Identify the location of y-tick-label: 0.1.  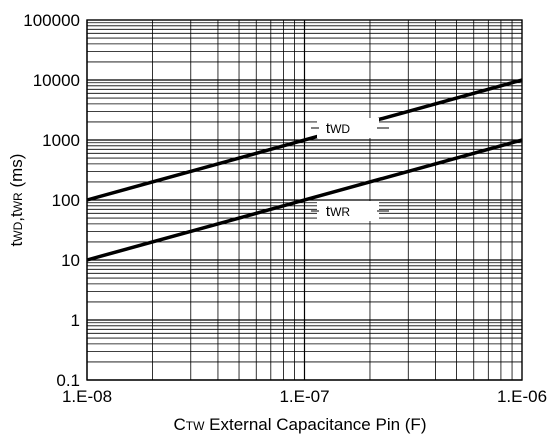
(68, 380).